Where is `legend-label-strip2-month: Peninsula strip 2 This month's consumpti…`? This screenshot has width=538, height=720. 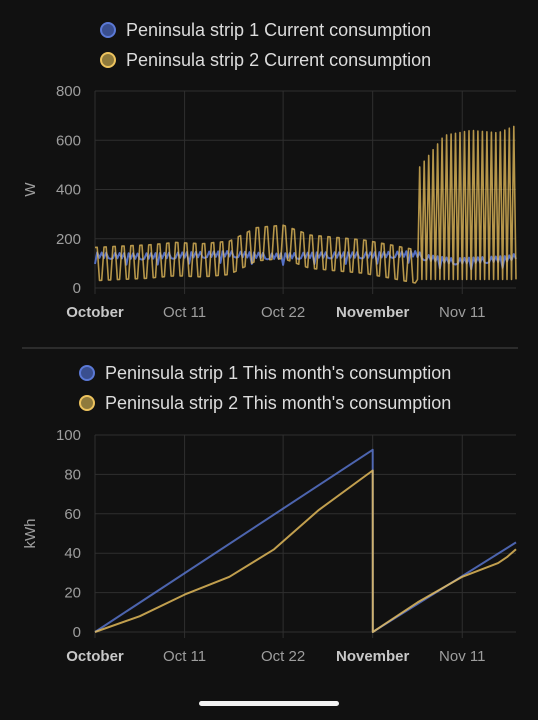 legend-label-strip2-month: Peninsula strip 2 This month's consumpti… is located at coordinates (278, 402).